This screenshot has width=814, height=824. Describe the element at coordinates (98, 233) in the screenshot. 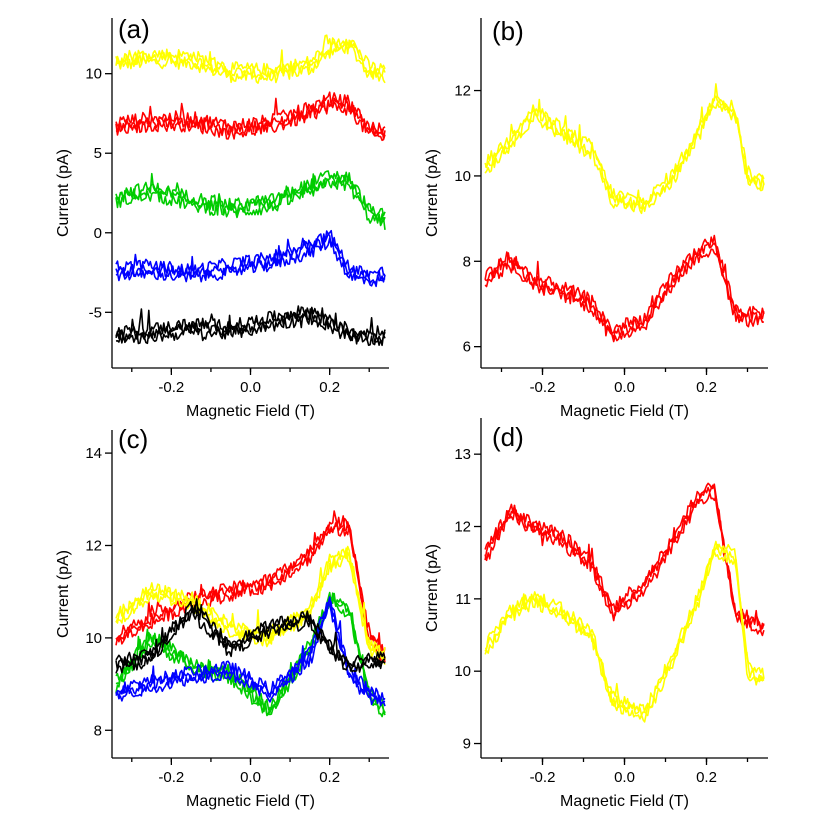

I see `y-tick-label: 0` at that location.